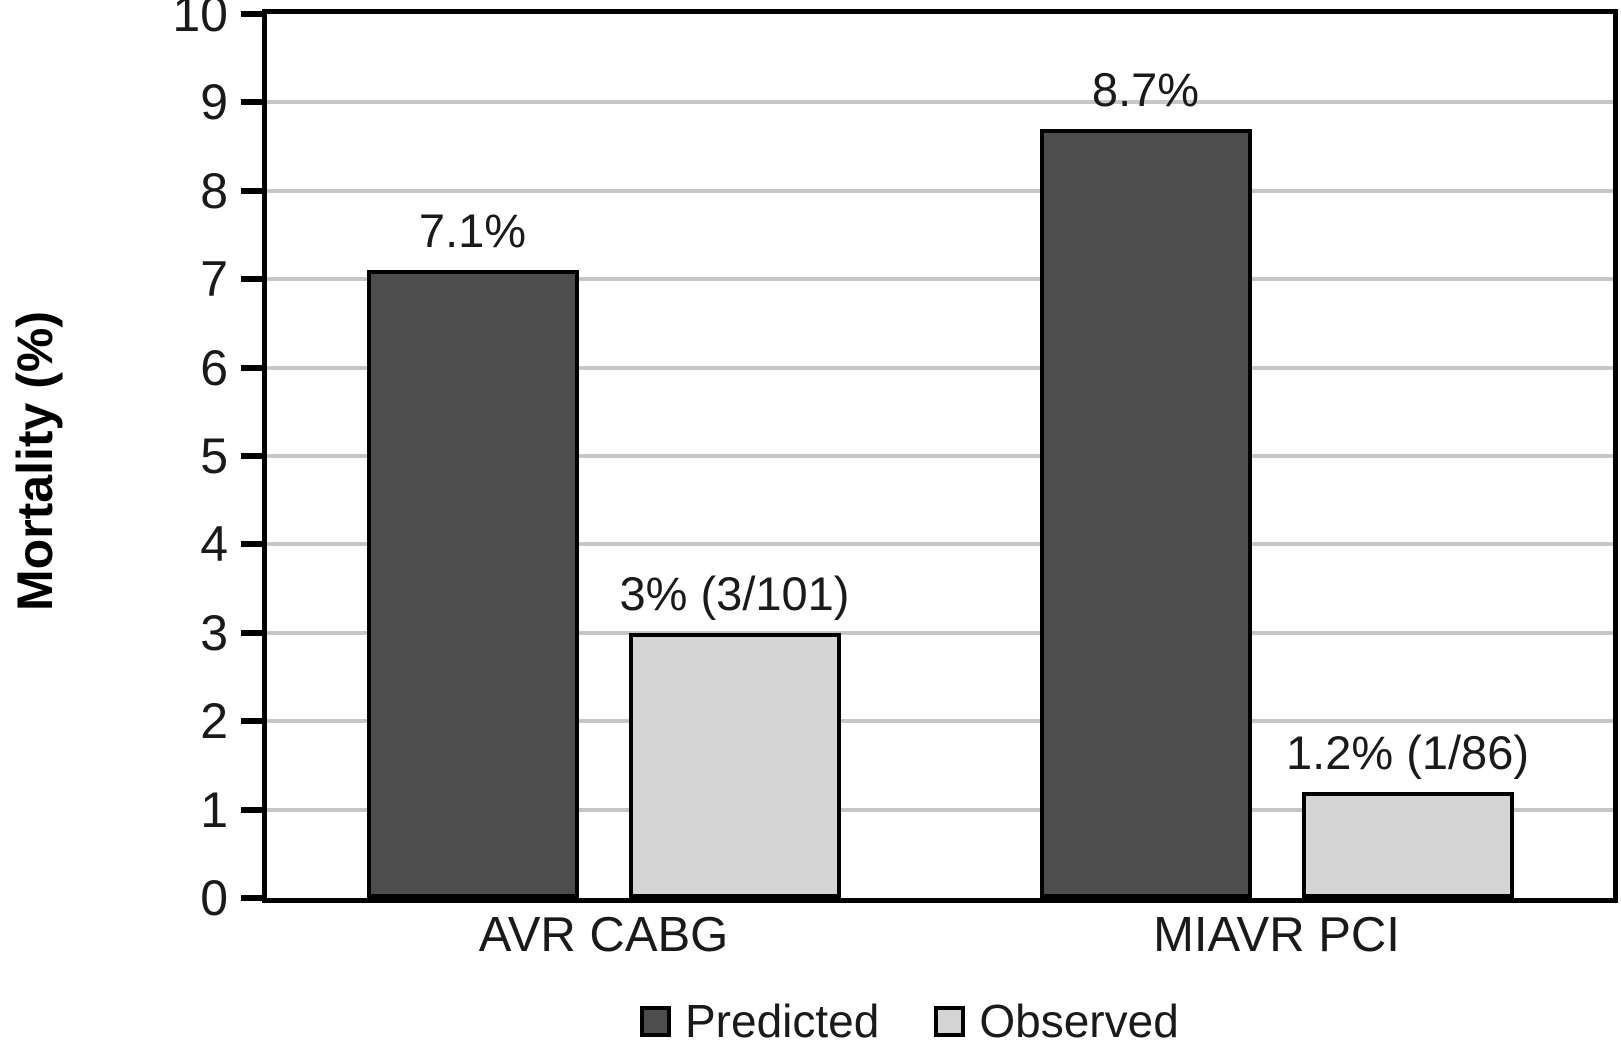  What do you see at coordinates (782, 1020) in the screenshot?
I see `legend-label-predicted: Predicted` at bounding box center [782, 1020].